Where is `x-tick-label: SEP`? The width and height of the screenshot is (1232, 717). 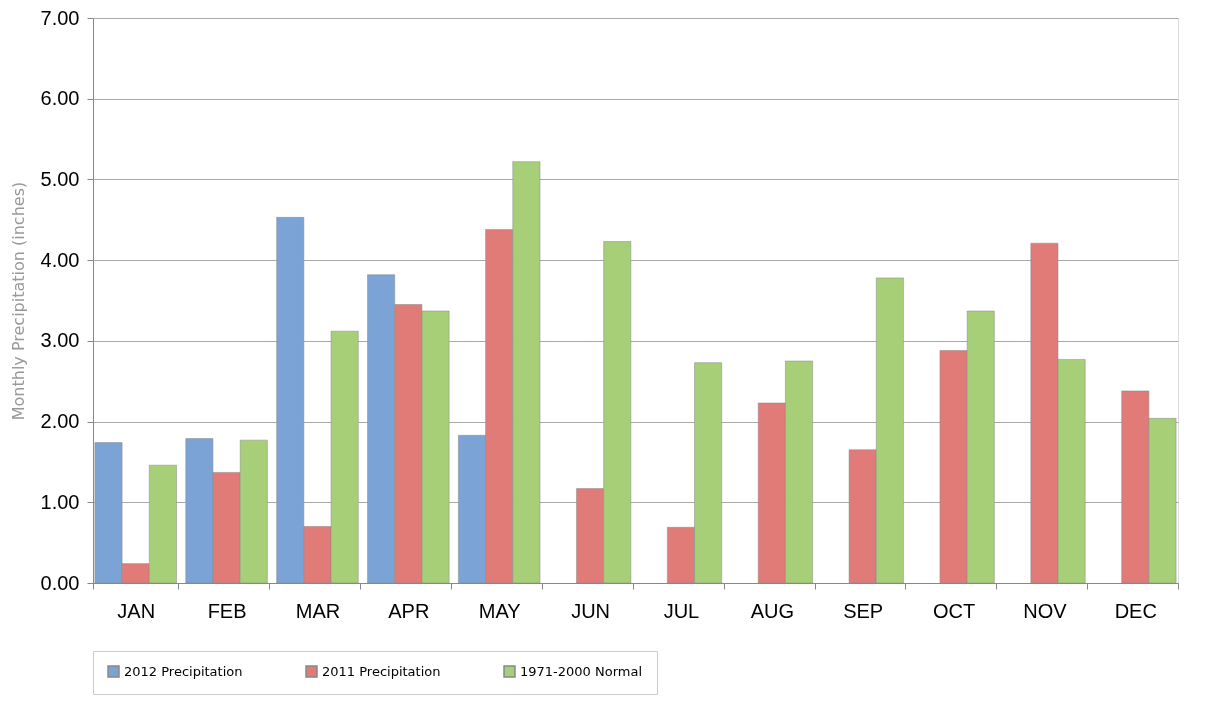 x-tick-label: SEP is located at coordinates (863, 610).